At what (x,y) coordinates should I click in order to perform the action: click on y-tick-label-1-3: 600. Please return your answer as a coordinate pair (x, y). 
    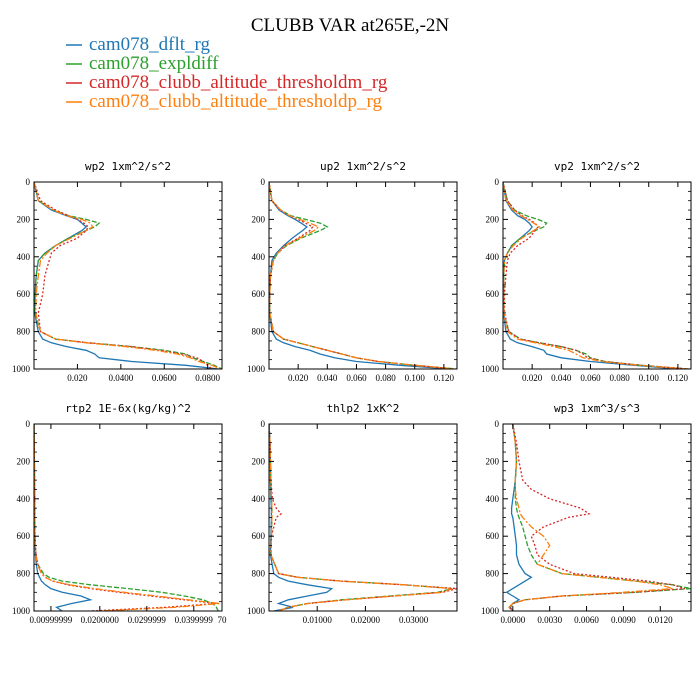
    Looking at the image, I should click on (259, 294).